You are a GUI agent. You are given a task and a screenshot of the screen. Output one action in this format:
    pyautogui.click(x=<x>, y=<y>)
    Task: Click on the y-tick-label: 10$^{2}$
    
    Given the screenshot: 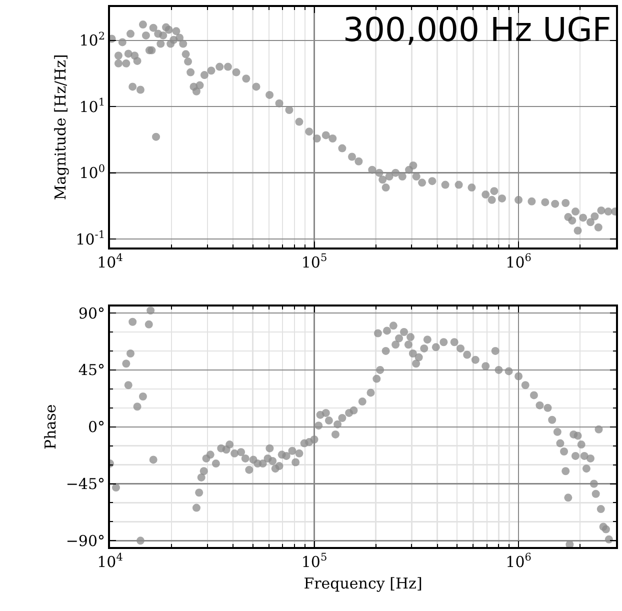 What is the action you would take?
    pyautogui.click(x=92, y=40)
    